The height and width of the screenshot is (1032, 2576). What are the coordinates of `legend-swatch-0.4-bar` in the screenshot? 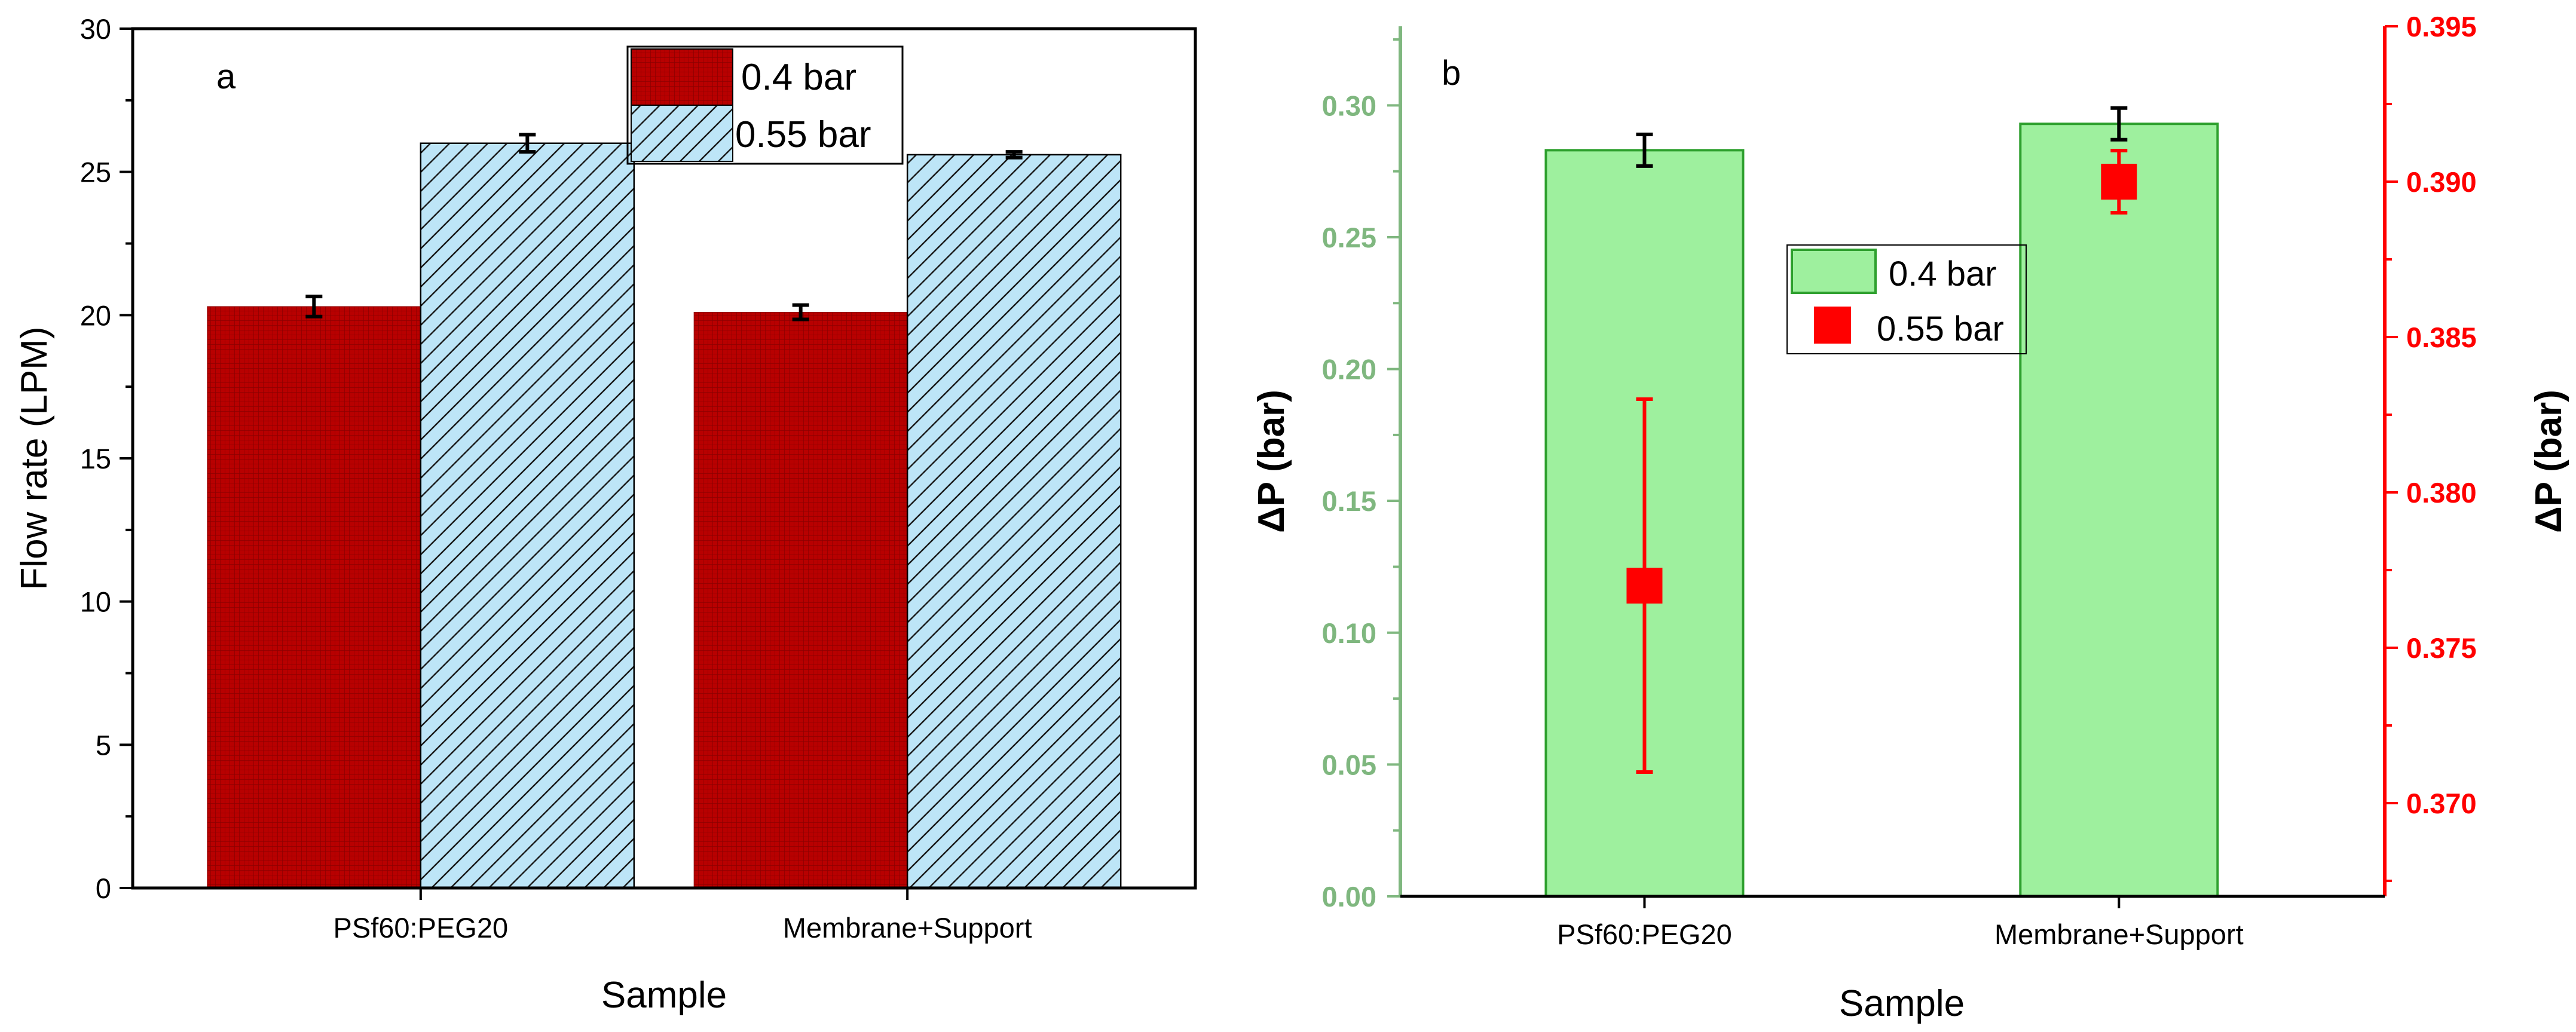 It's located at (682, 77).